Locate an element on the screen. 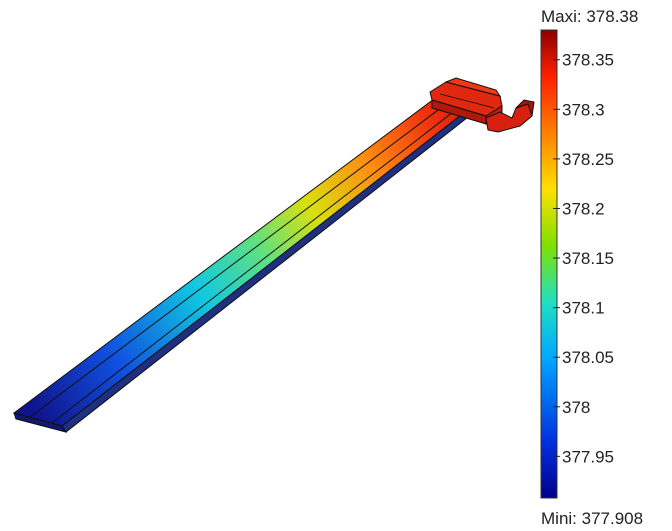 Image resolution: width=672 pixels, height=531 pixels. colorbar-min-label: Mini: 377.908 is located at coordinates (592, 518).